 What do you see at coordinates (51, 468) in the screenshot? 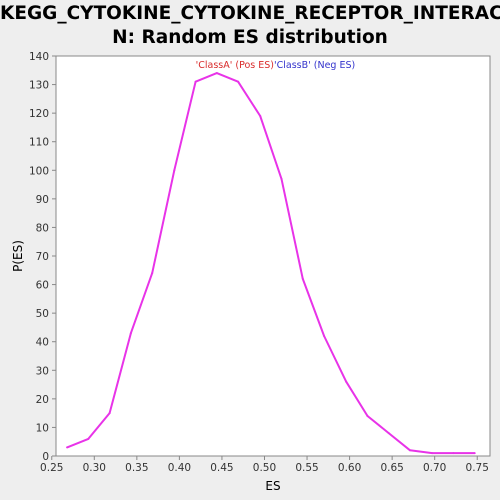
I see `x-tick-label: 0.25` at bounding box center [51, 468].